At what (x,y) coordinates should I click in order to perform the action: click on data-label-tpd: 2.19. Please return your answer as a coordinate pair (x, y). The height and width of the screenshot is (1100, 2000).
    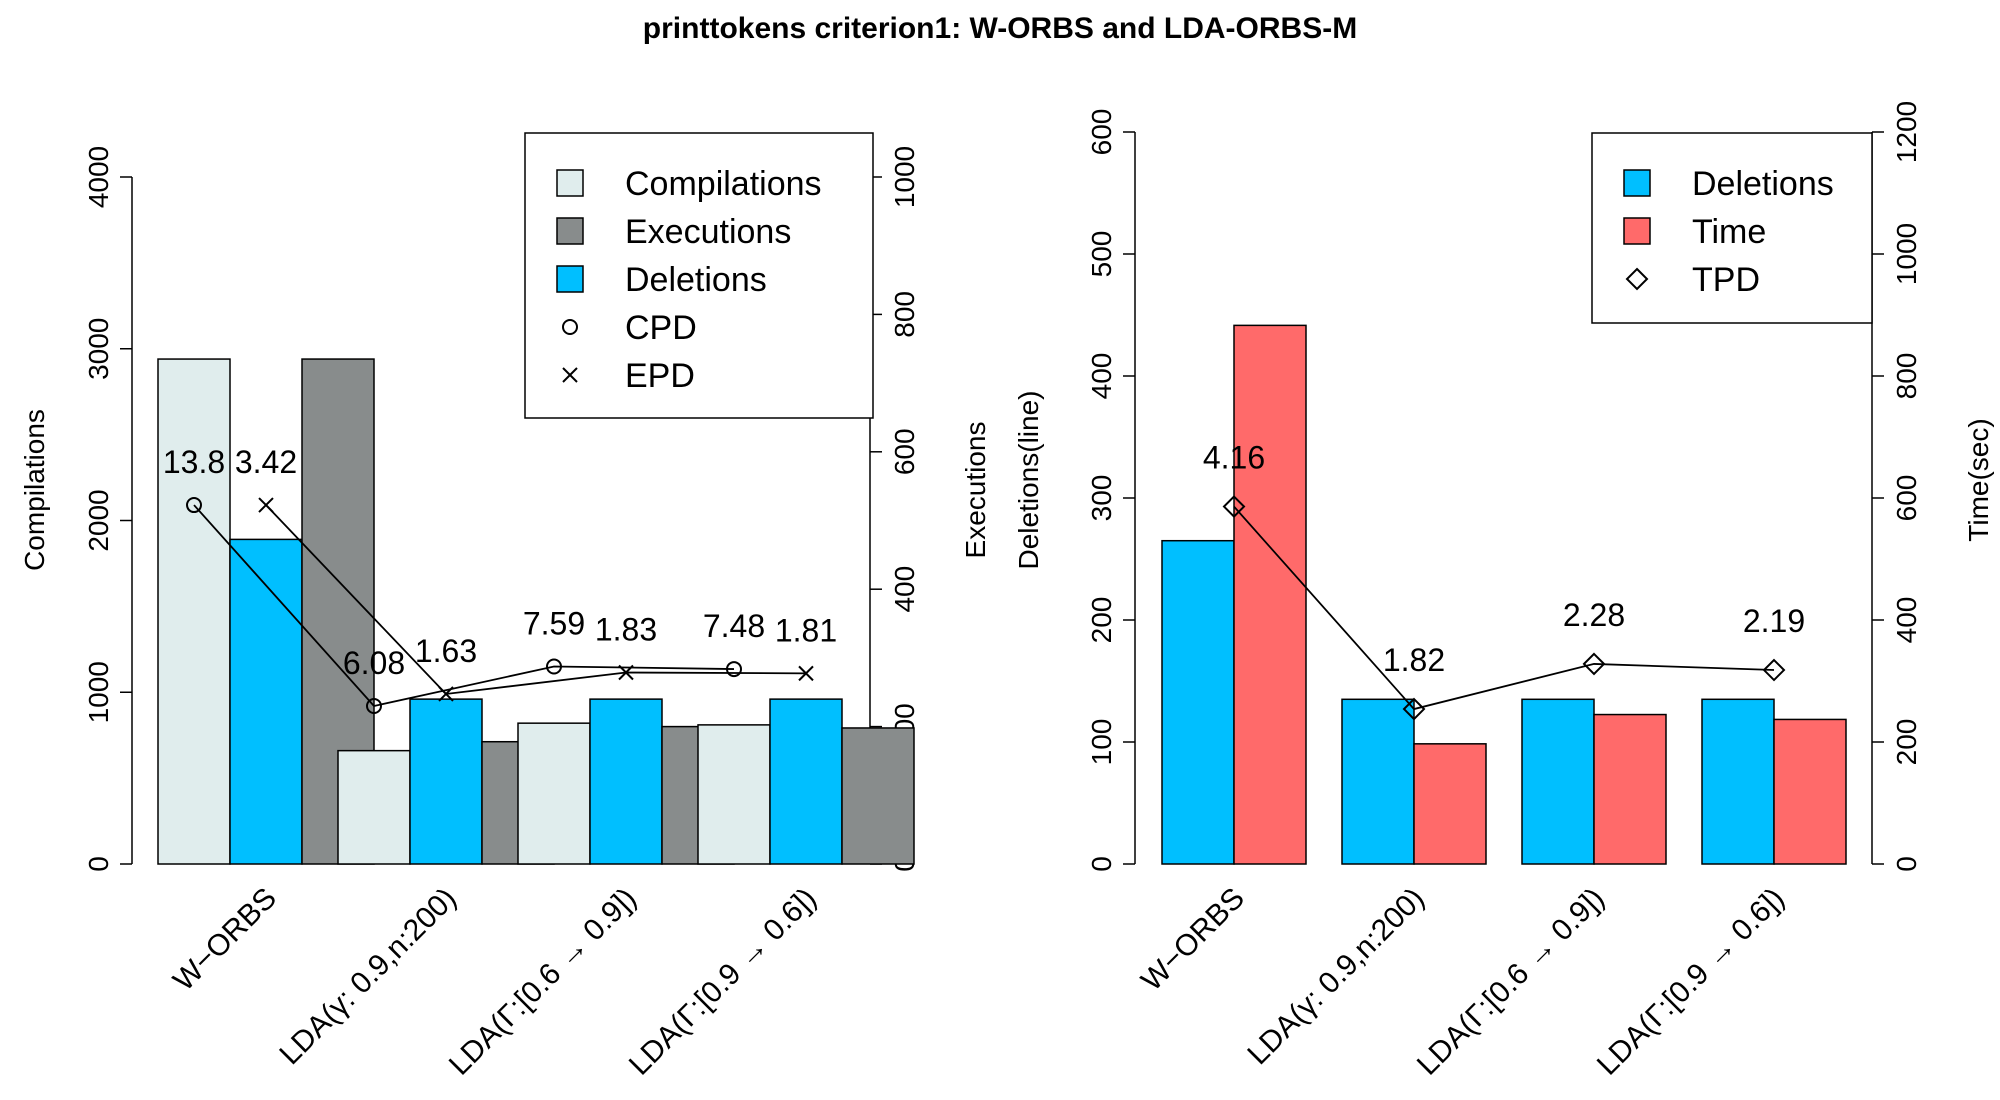
    Looking at the image, I should click on (1774, 621).